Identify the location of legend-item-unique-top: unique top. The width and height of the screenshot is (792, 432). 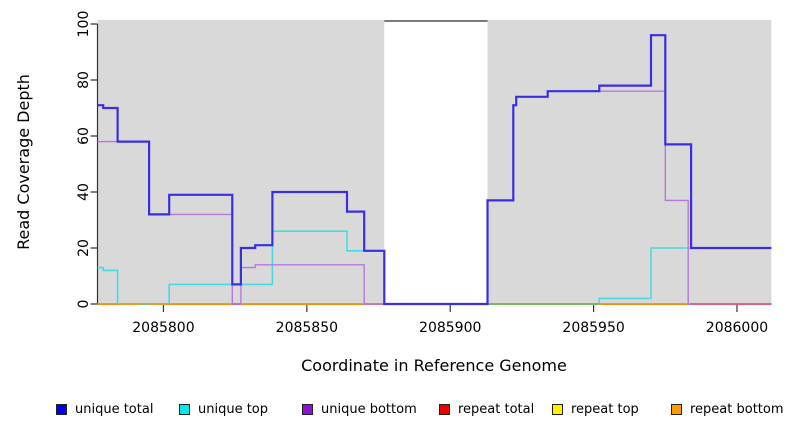
(223, 409).